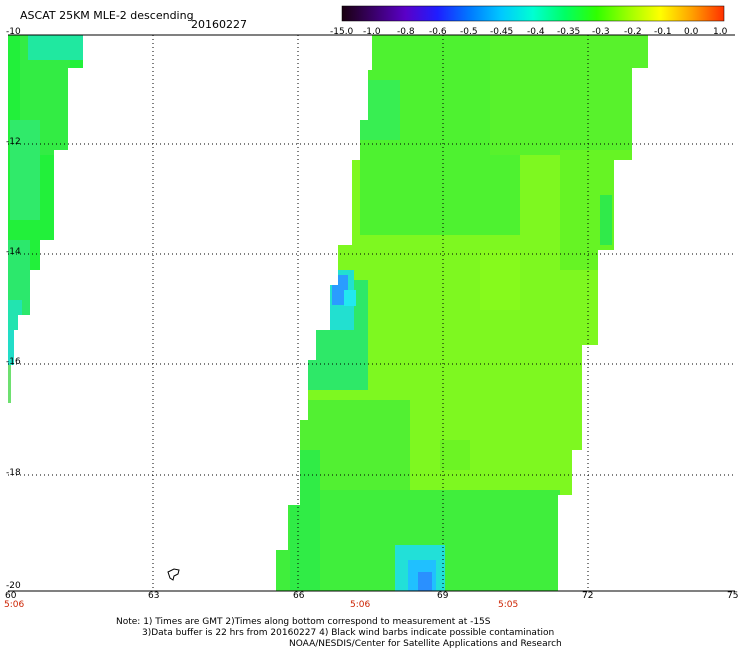 The height and width of the screenshot is (650, 740). I want to click on lat-label: -16, so click(13, 362).